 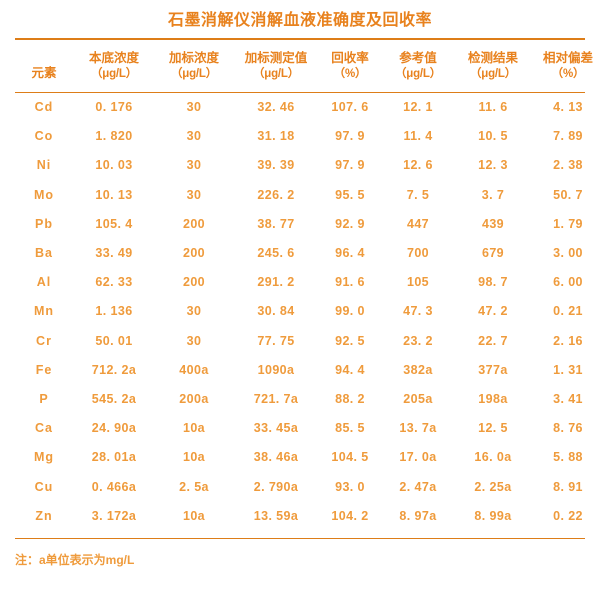 I want to click on cell-recovery-rate: 107. 6, so click(x=350, y=107).